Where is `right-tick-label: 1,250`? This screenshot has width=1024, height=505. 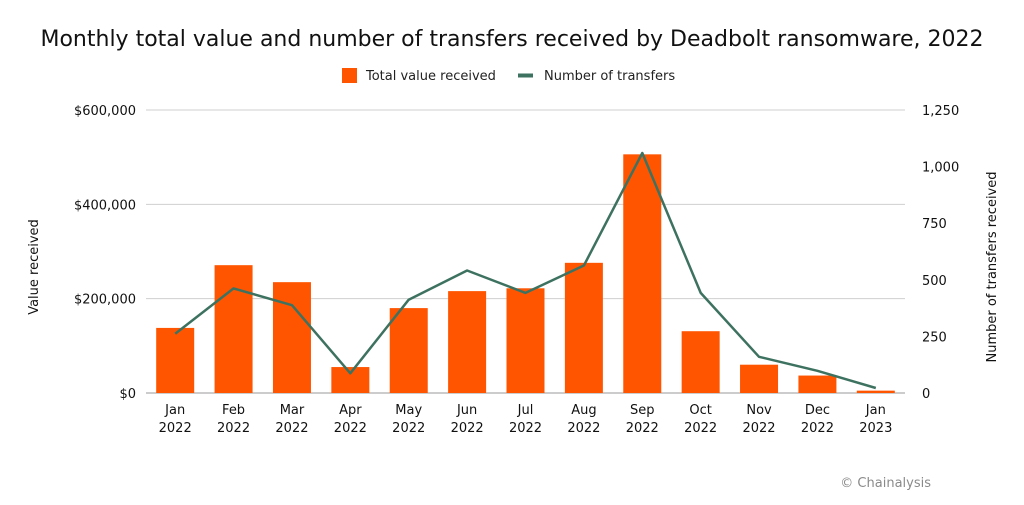 right-tick-label: 1,250 is located at coordinates (940, 111).